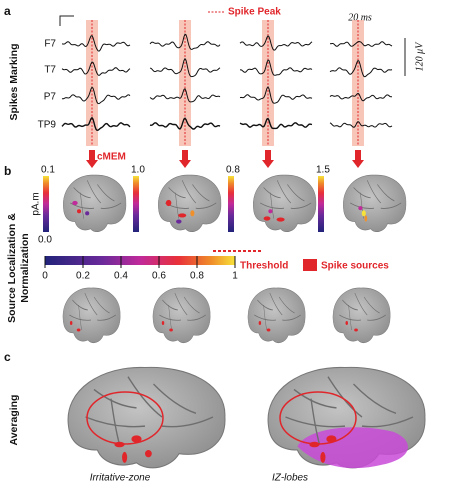 The width and height of the screenshot is (474, 488). What do you see at coordinates (290, 478) in the screenshot?
I see `caption: IZ-lobes` at bounding box center [290, 478].